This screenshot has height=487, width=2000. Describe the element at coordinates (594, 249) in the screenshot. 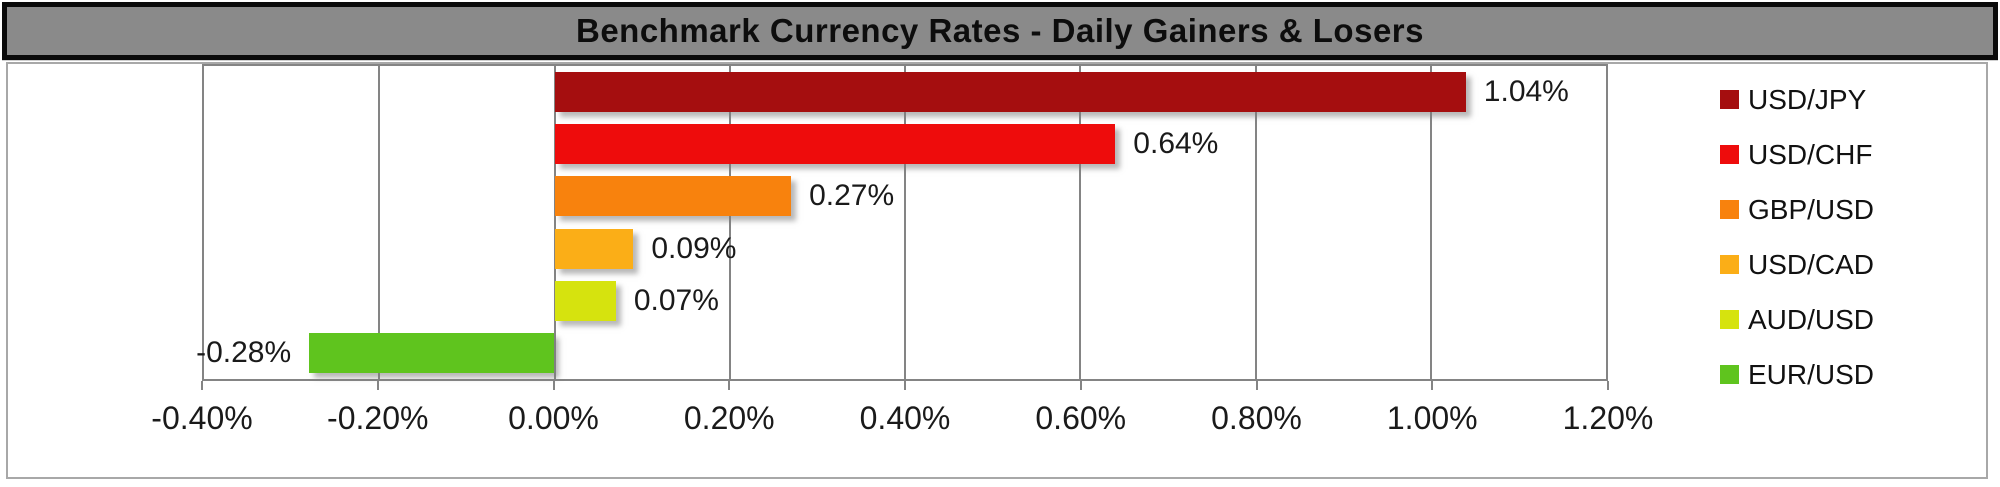

I see `bar-usd-cad` at that location.